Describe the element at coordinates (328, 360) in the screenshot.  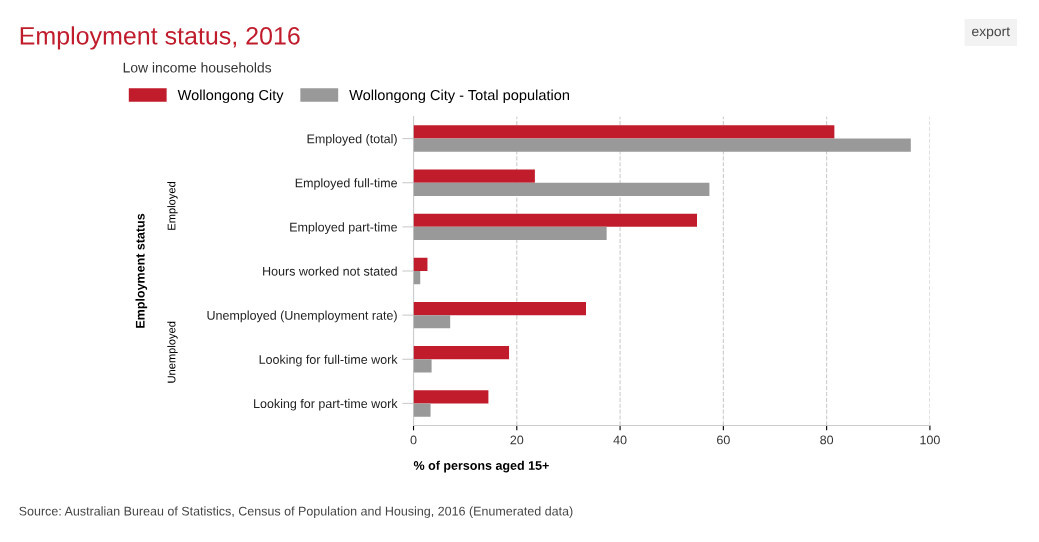
I see `y-tick-label: Looking for full-time work` at that location.